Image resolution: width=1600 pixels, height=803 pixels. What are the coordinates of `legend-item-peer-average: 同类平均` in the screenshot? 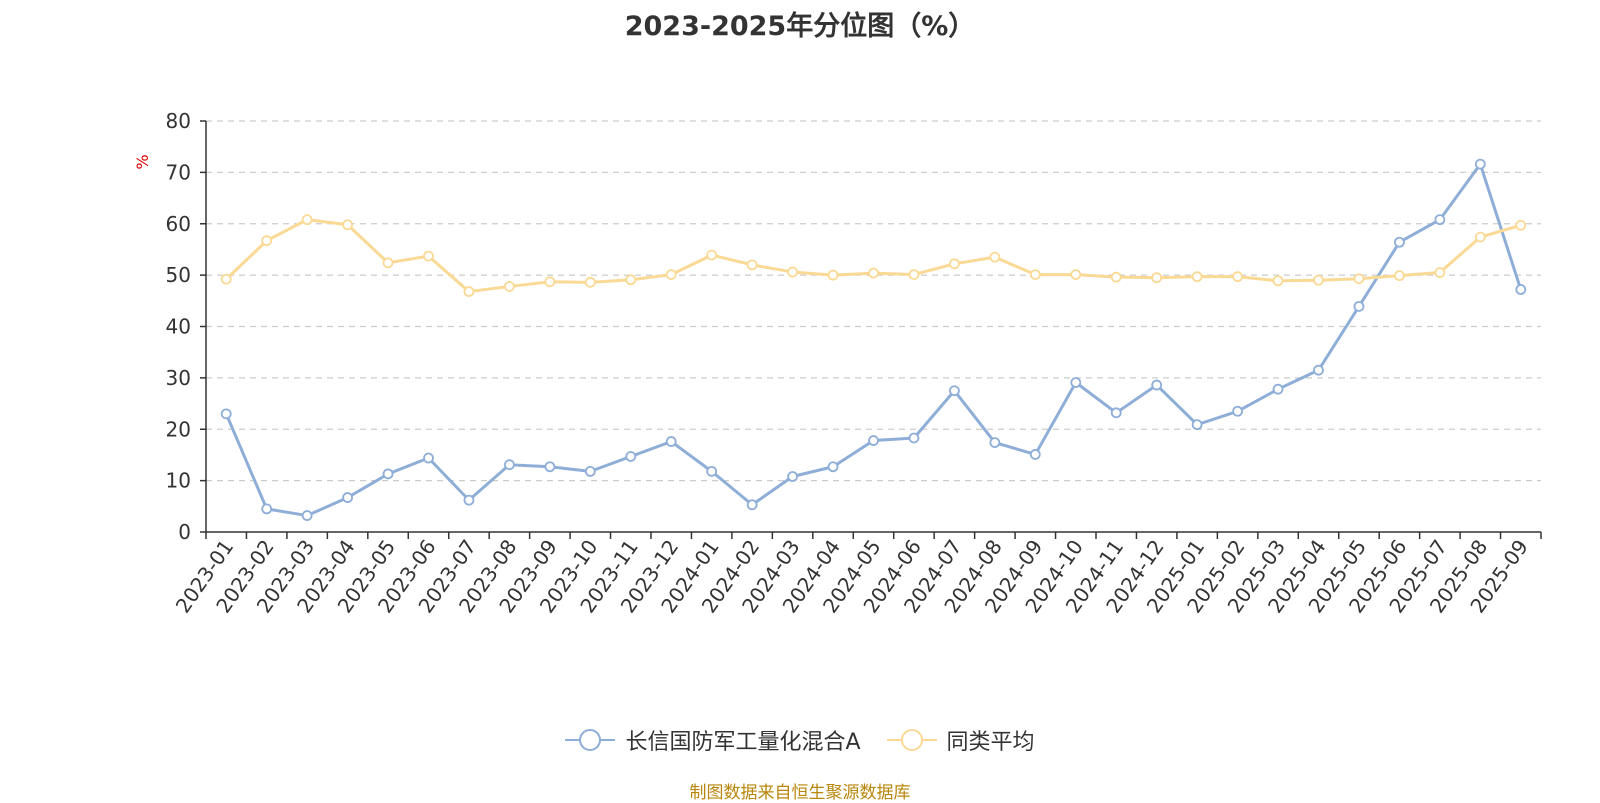 It's located at (960, 740).